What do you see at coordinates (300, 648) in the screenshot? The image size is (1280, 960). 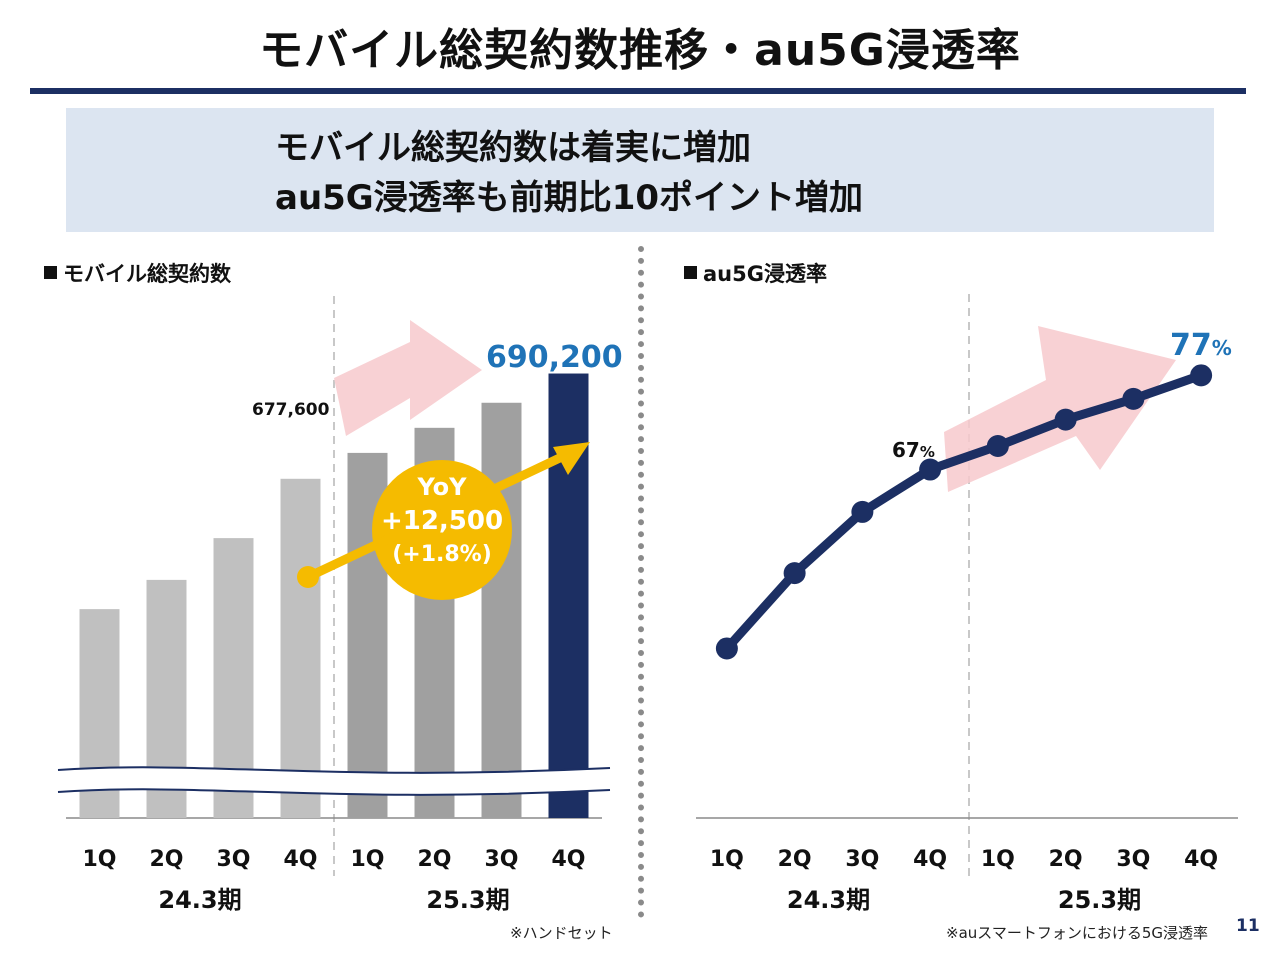 I see `bar-24-3-4q` at bounding box center [300, 648].